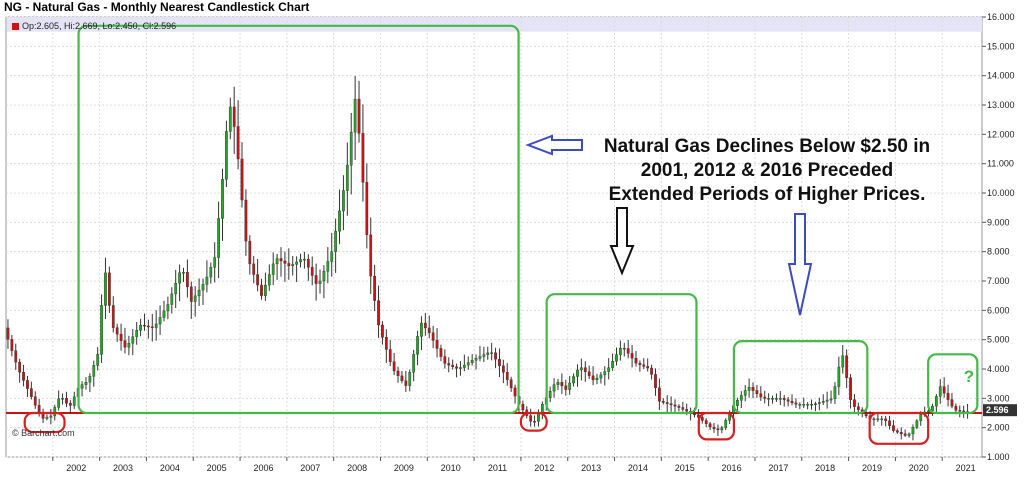 Image resolution: width=1024 pixels, height=480 pixels. What do you see at coordinates (263, 468) in the screenshot?
I see `x-tick-label: 2006` at bounding box center [263, 468].